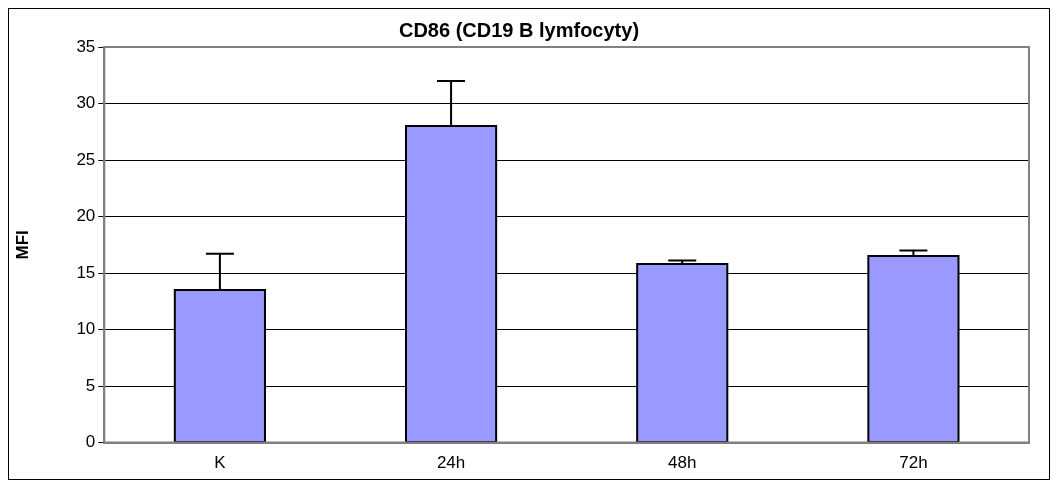 This screenshot has height=486, width=1060. What do you see at coordinates (86, 103) in the screenshot?
I see `y-tick-label: 30` at bounding box center [86, 103].